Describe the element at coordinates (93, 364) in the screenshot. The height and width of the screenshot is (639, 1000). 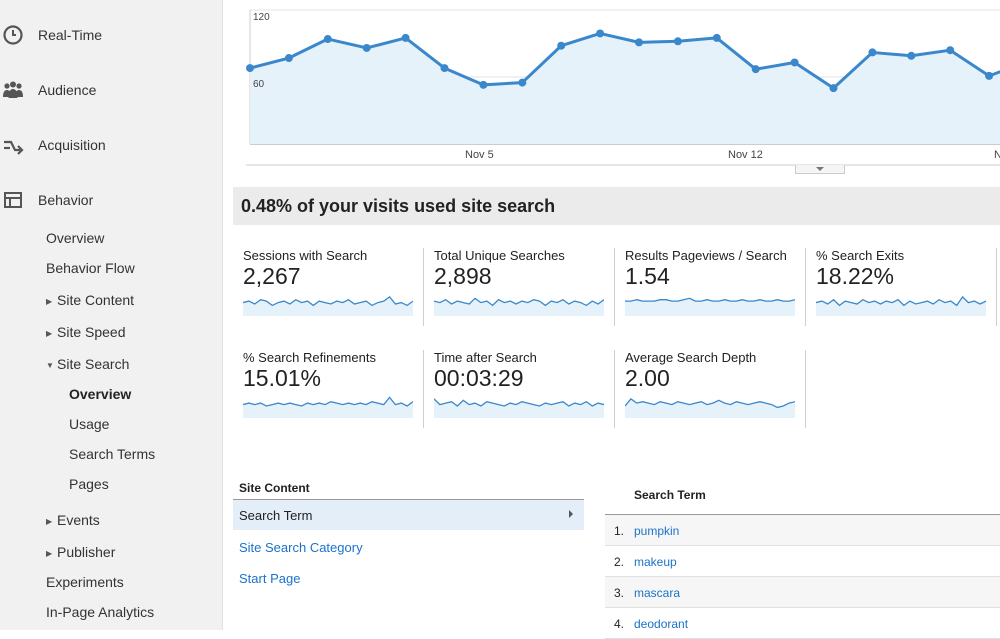
I see `nav-site-search-label: Site Search` at that location.